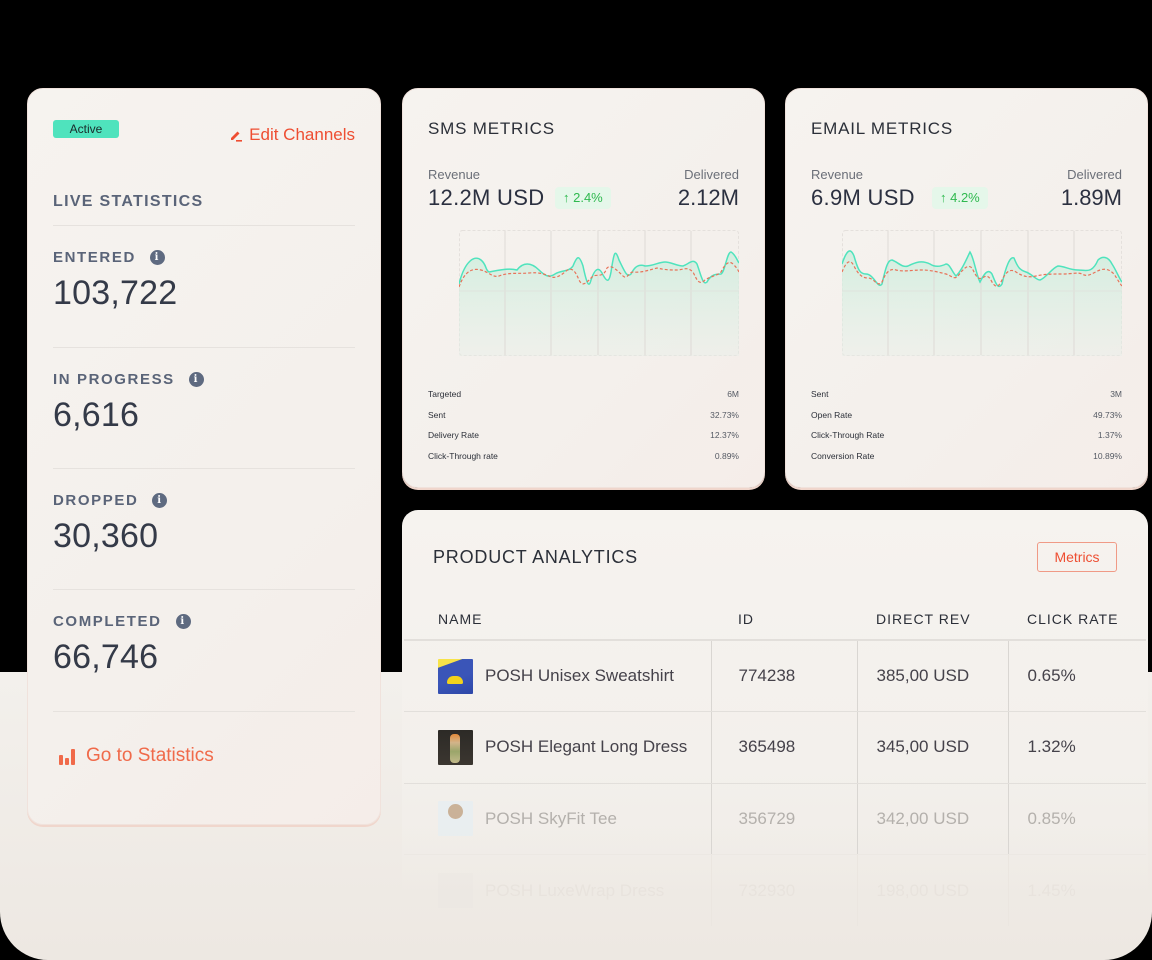  I want to click on change-badge: ↑ 2.4%, so click(583, 198).